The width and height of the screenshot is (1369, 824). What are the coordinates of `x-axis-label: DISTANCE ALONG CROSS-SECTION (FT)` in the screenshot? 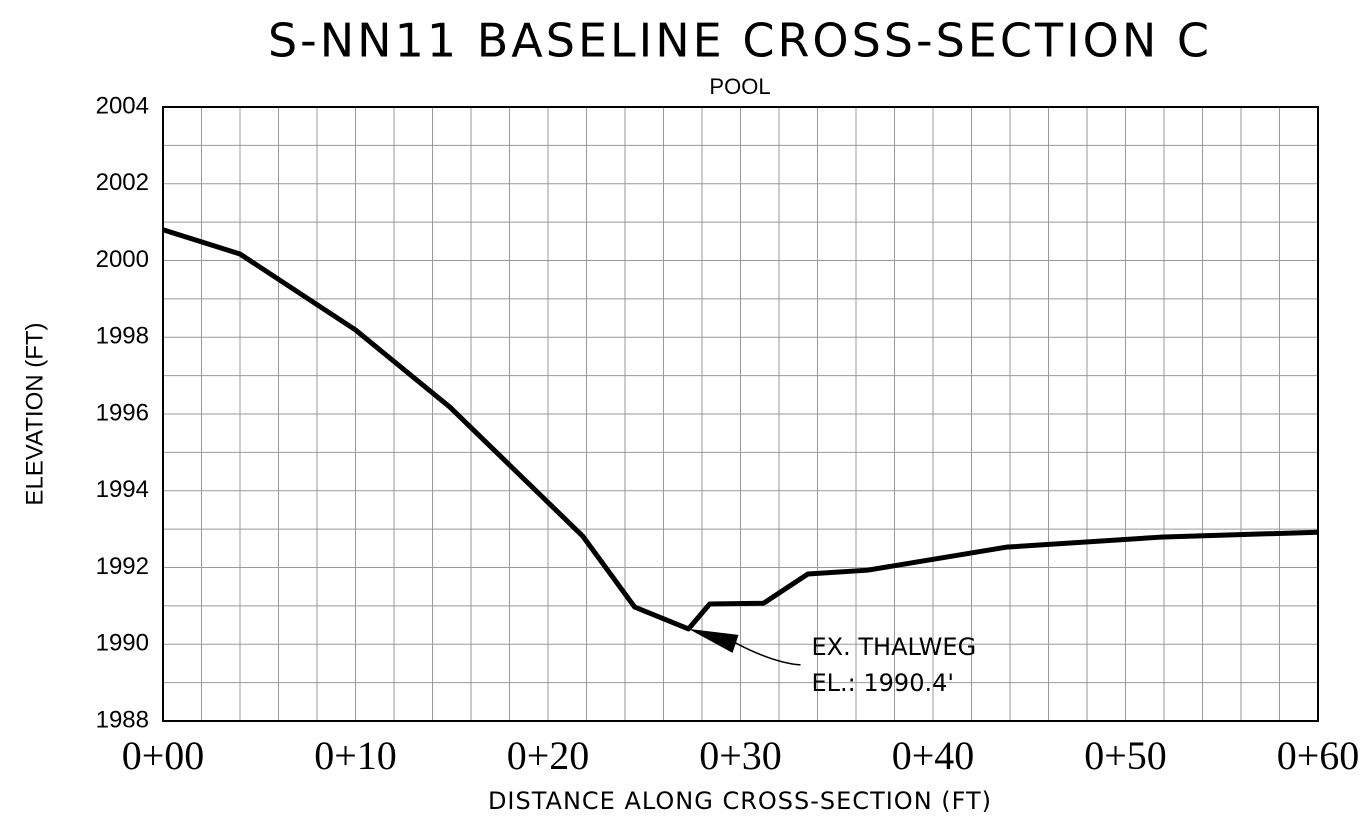 It's located at (740, 801).